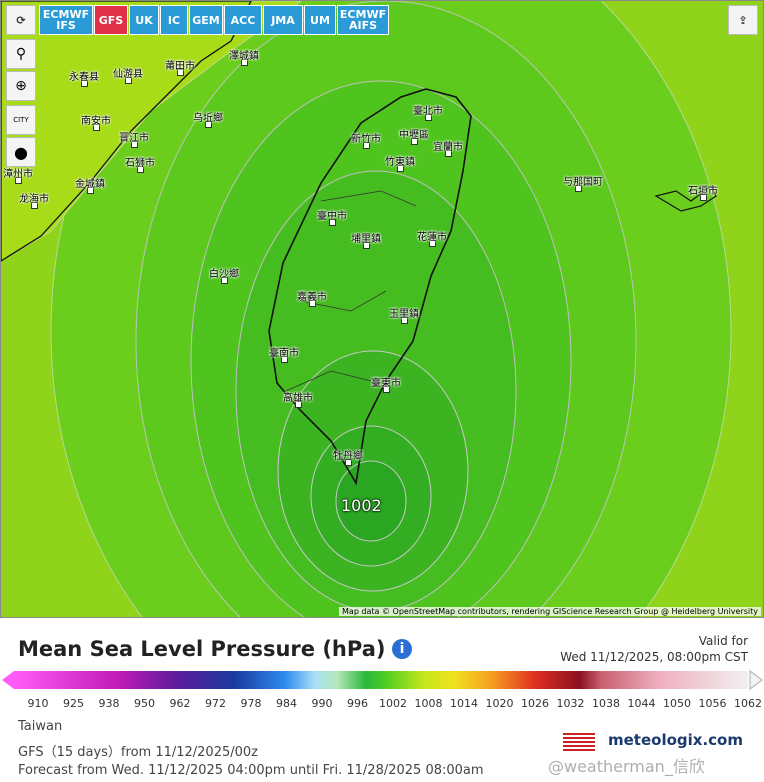 The image size is (764, 782). I want to click on legend-title: Mean Sea Level Pressure (hPa), so click(202, 649).